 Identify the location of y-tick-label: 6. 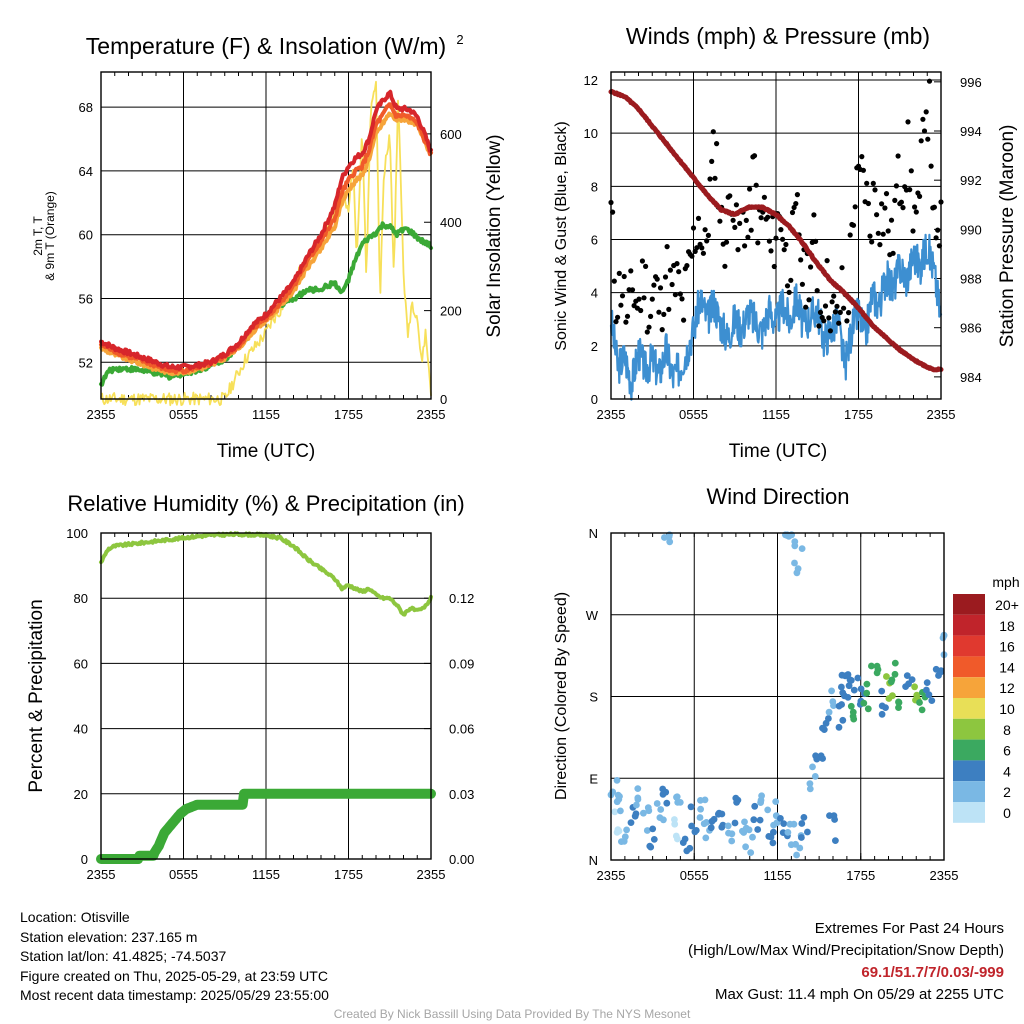
(594, 239).